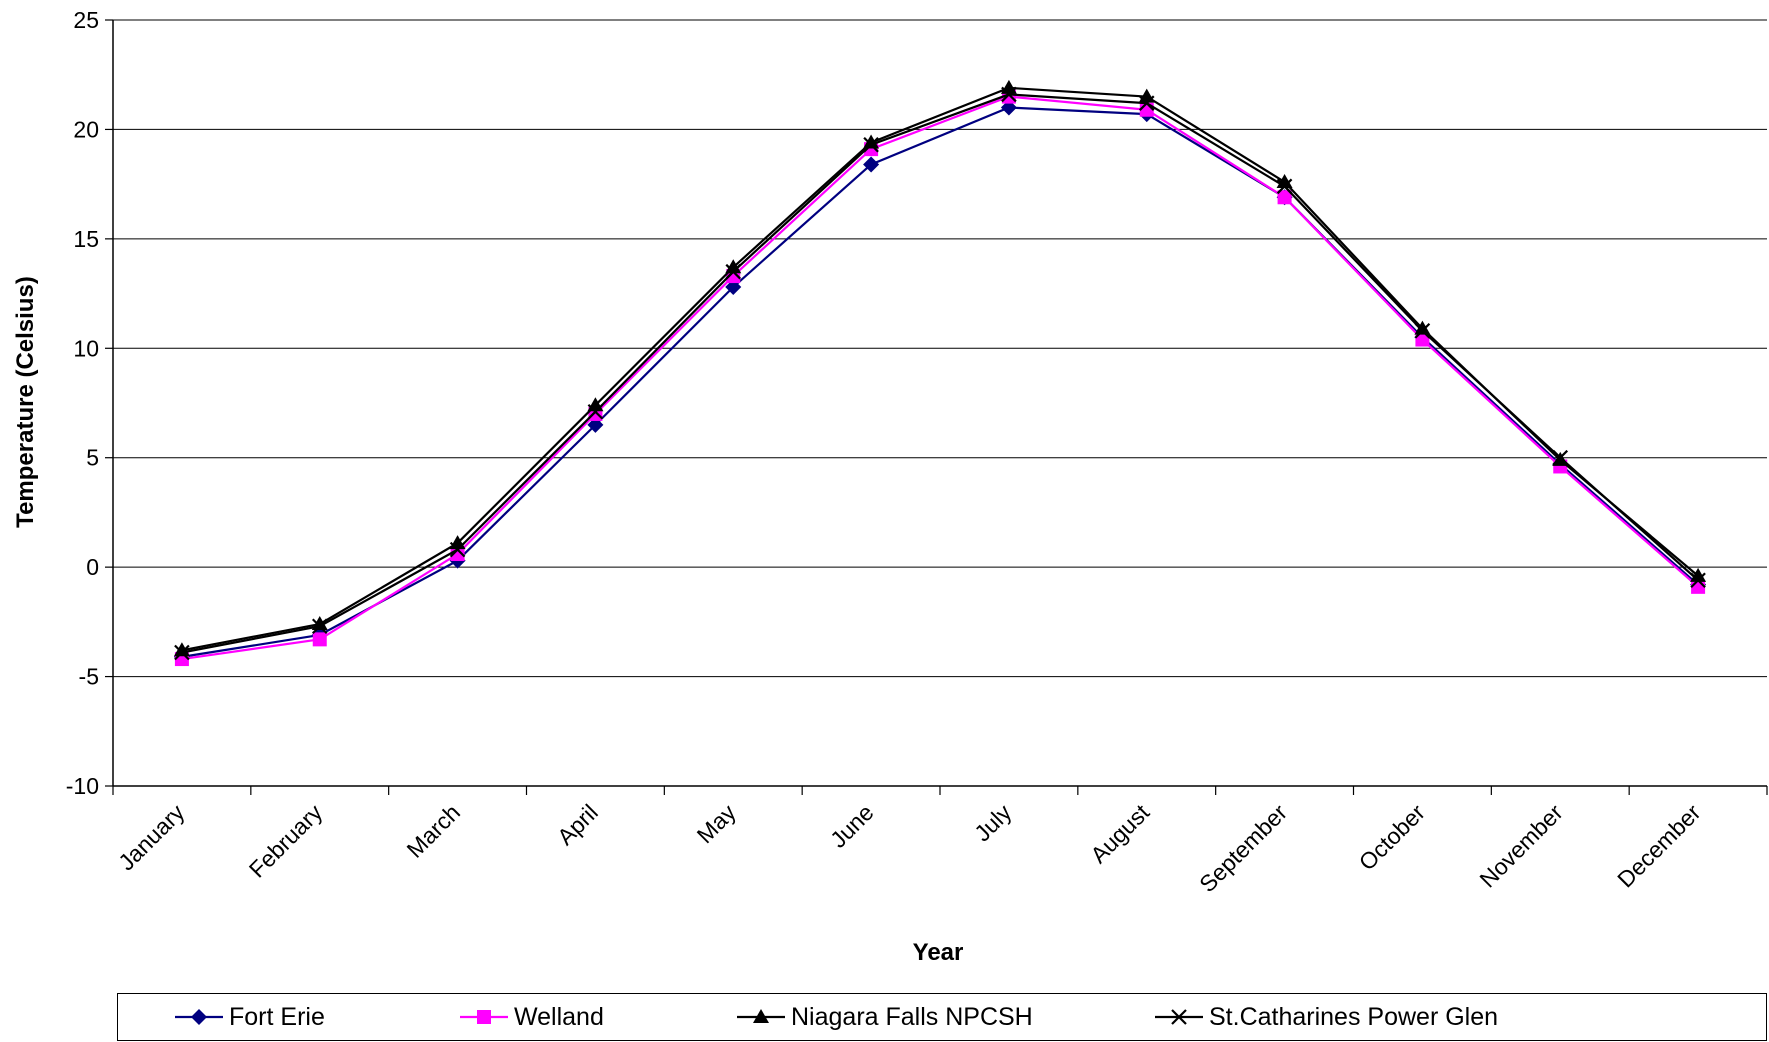  I want to click on legend-label: Welland, so click(559, 1016).